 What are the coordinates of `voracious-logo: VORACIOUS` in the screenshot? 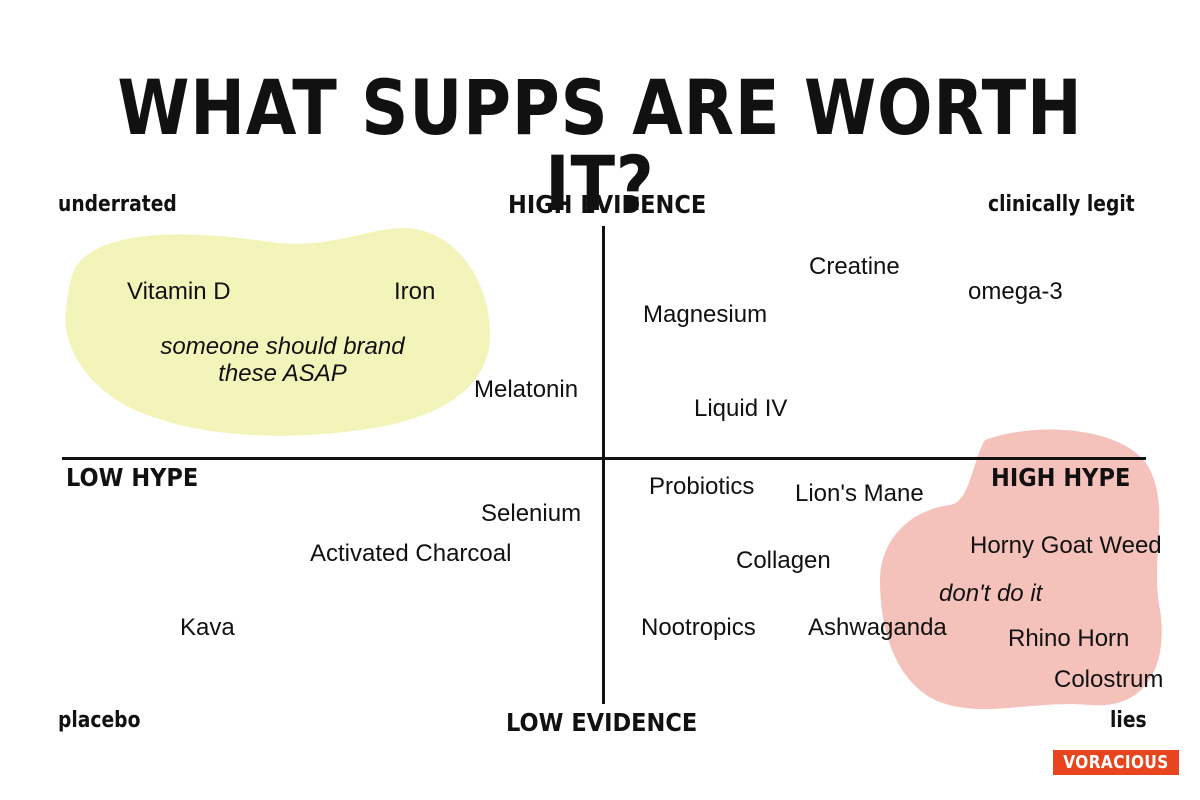 It's located at (1116, 762).